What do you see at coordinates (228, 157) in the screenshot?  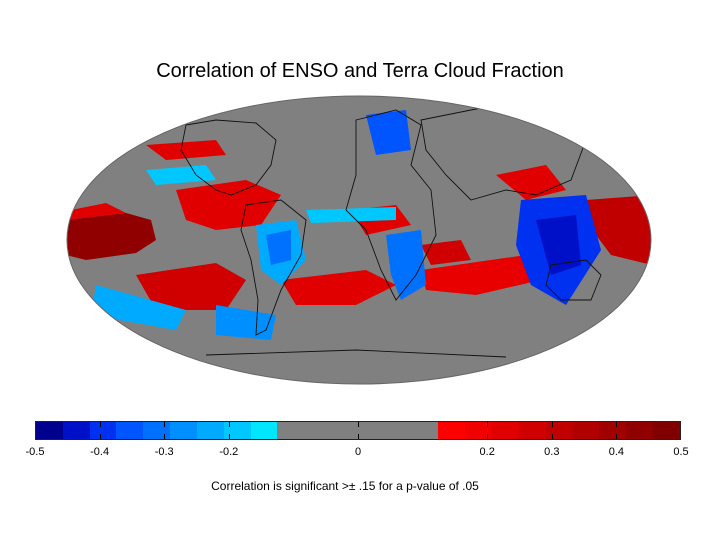 I see `coast-north-america` at bounding box center [228, 157].